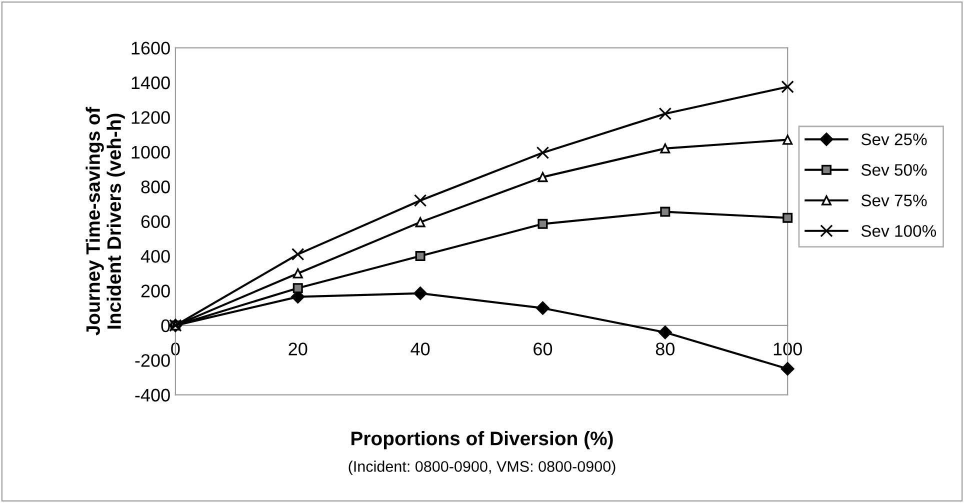 This screenshot has width=964, height=503. I want to click on y-tick-label: 200, so click(155, 291).